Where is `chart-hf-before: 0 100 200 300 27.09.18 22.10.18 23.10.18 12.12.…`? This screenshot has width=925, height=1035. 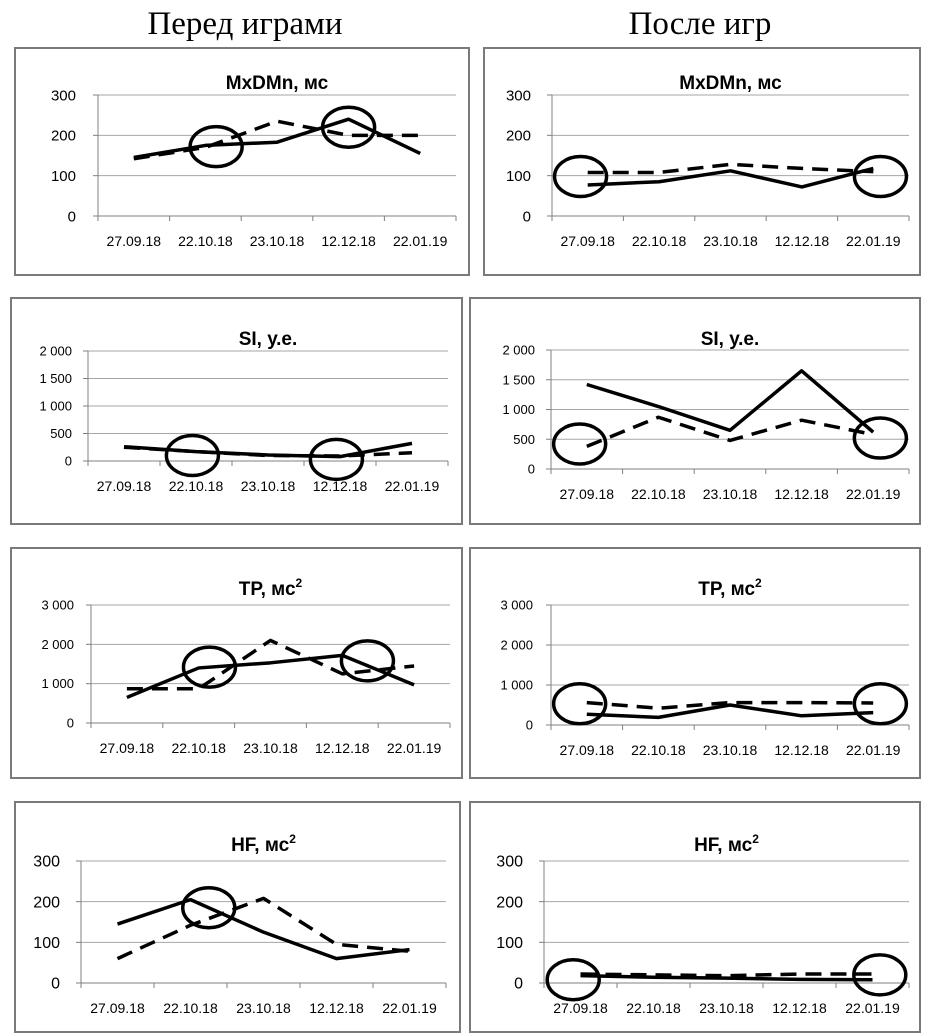
chart-hf-before: 0 100 200 300 27.09.18 22.10.18 23.10.18 12.12.… is located at coordinates (240, 924).